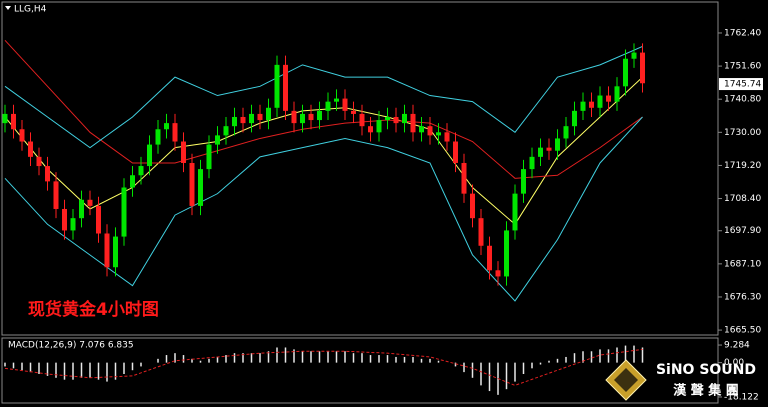  What do you see at coordinates (742, 166) in the screenshot?
I see `y-tick-label: 1719.20` at bounding box center [742, 166].